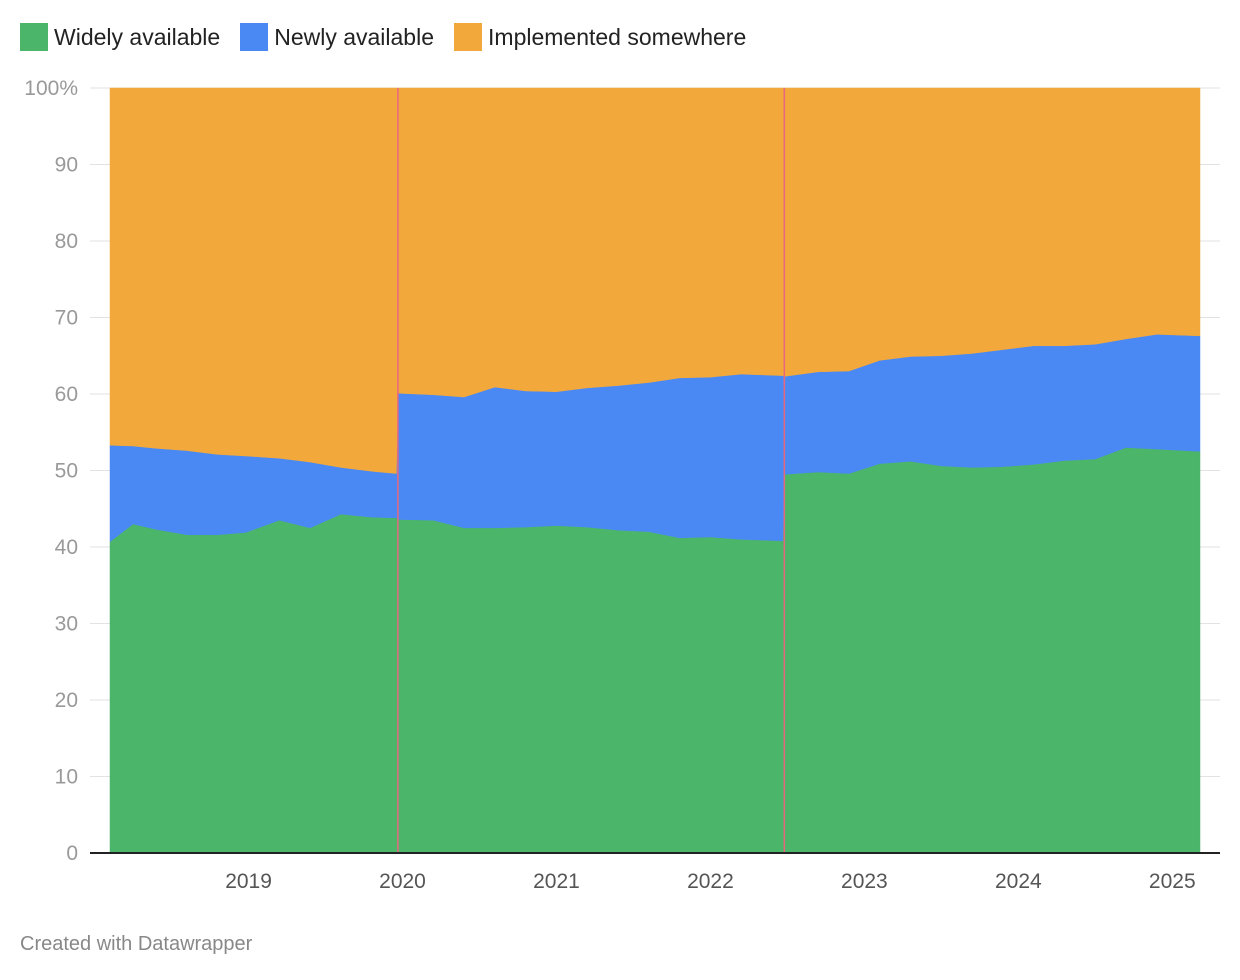 The width and height of the screenshot is (1240, 980). I want to click on y-tick-label-10: 10, so click(66, 777).